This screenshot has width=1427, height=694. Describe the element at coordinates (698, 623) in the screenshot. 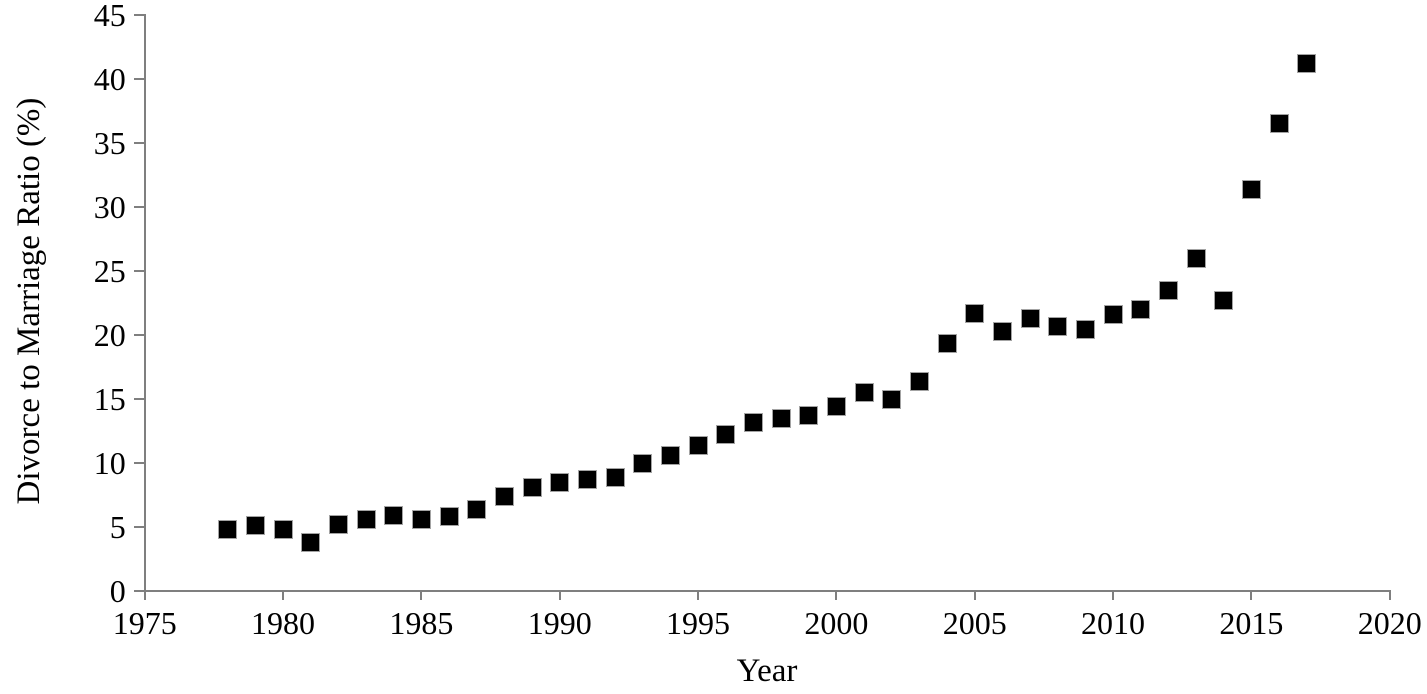

I see `x-tick-label: 1995` at that location.